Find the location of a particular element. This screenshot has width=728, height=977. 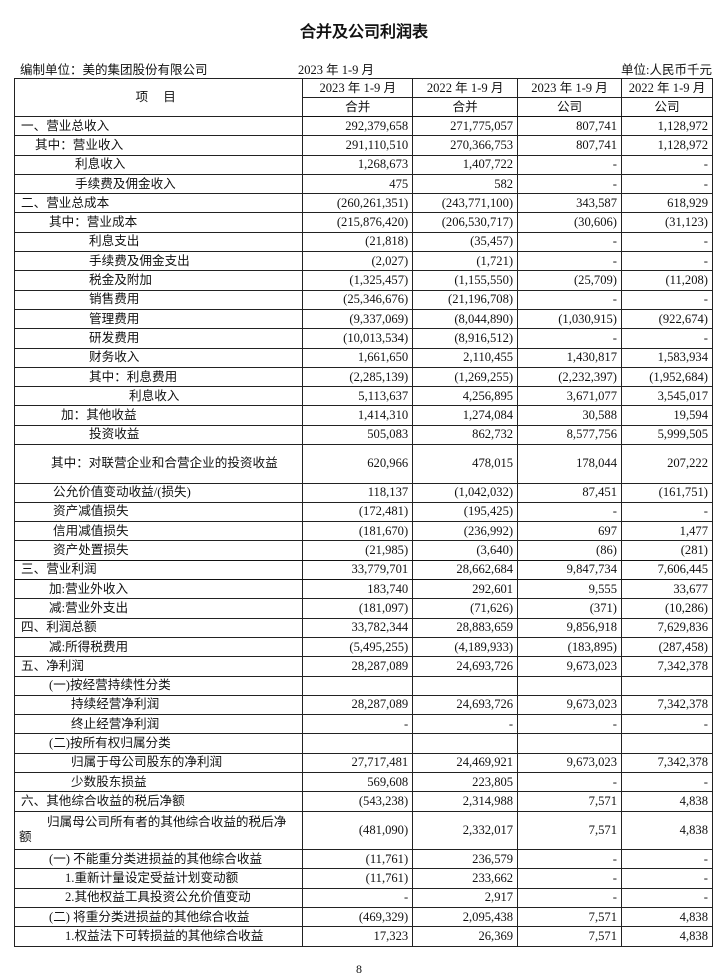

row-value: 270,366,753 is located at coordinates (465, 145).